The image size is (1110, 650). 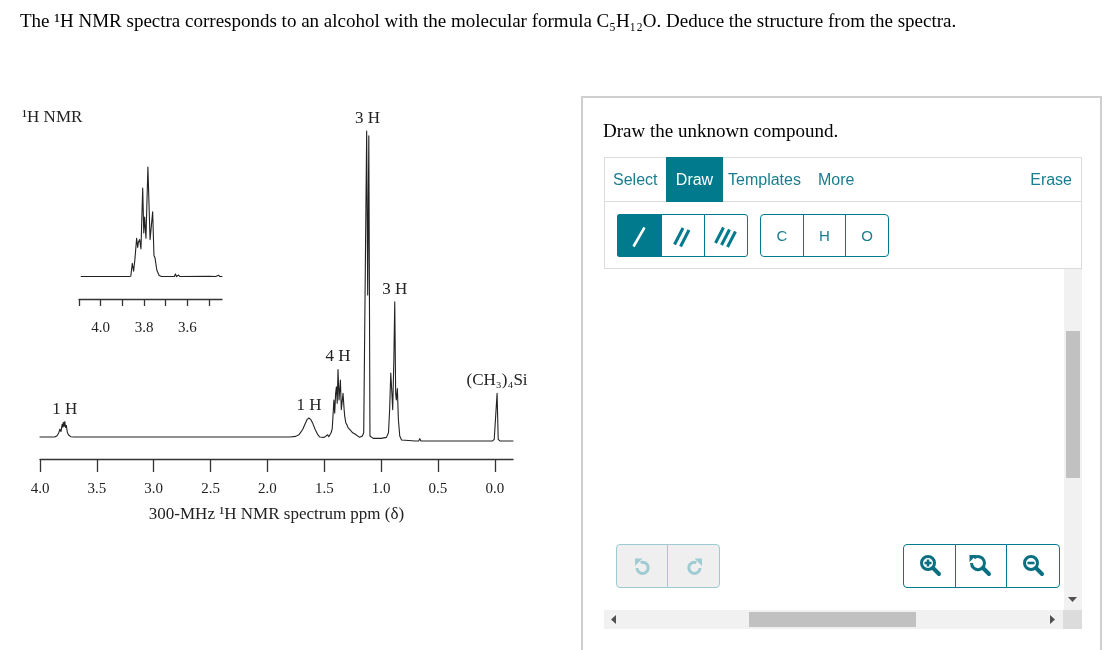 What do you see at coordinates (53, 116) in the screenshot?
I see `chart-title: ¹H NMR` at bounding box center [53, 116].